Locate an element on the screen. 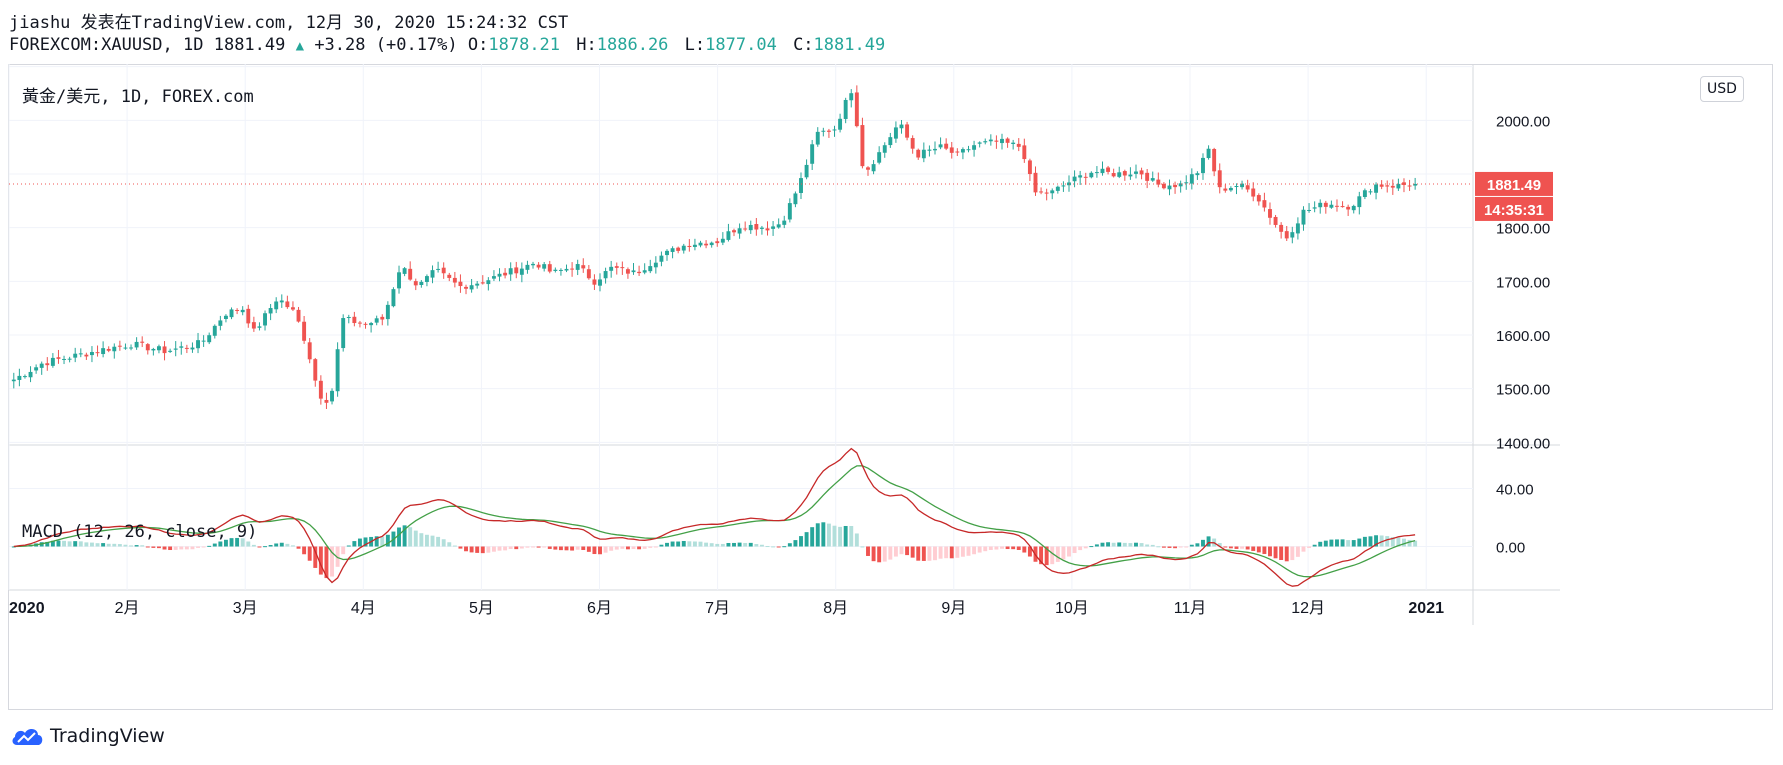 This screenshot has width=1783, height=765. currency-button: USD is located at coordinates (1722, 89).